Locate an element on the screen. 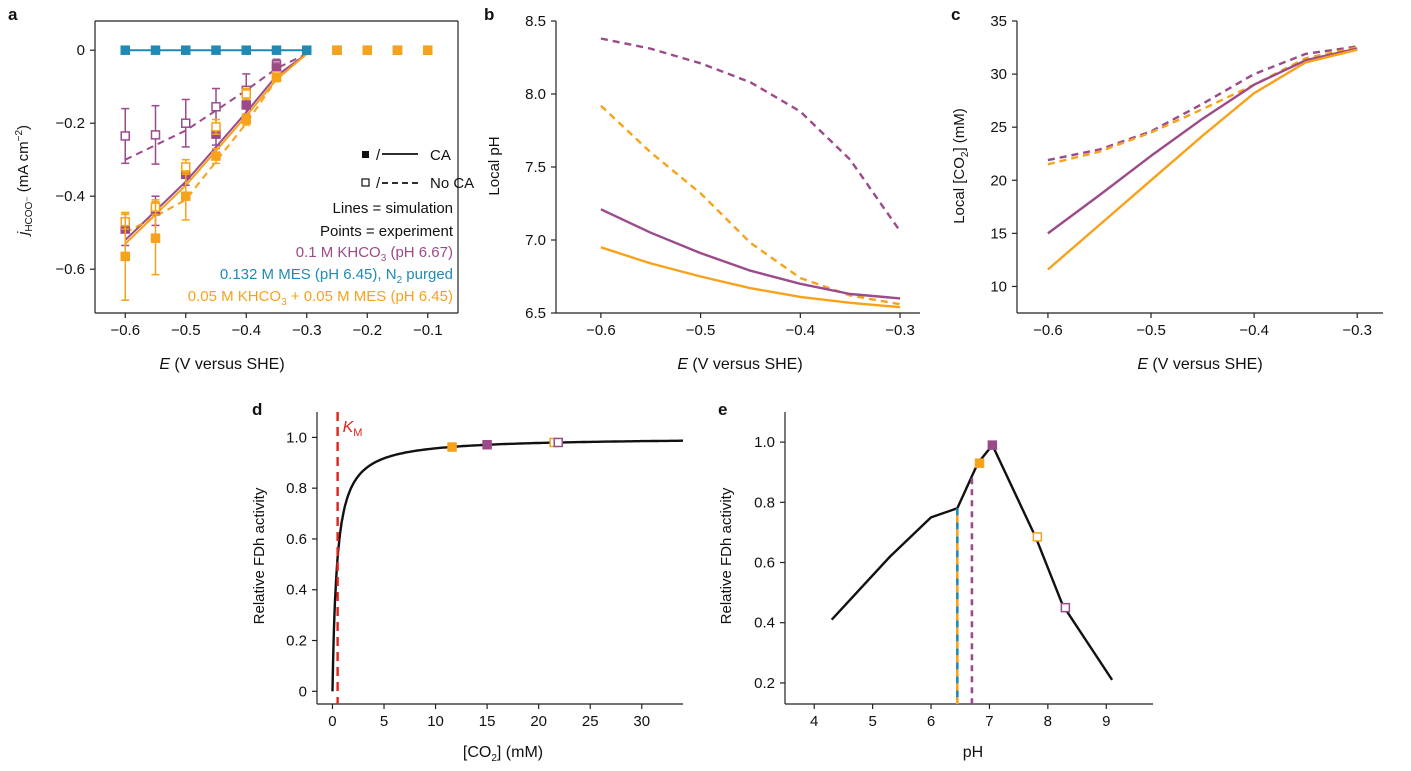 Image resolution: width=1411 pixels, height=771 pixels. b-xlabel: E (V versus SHE) is located at coordinates (739, 364).